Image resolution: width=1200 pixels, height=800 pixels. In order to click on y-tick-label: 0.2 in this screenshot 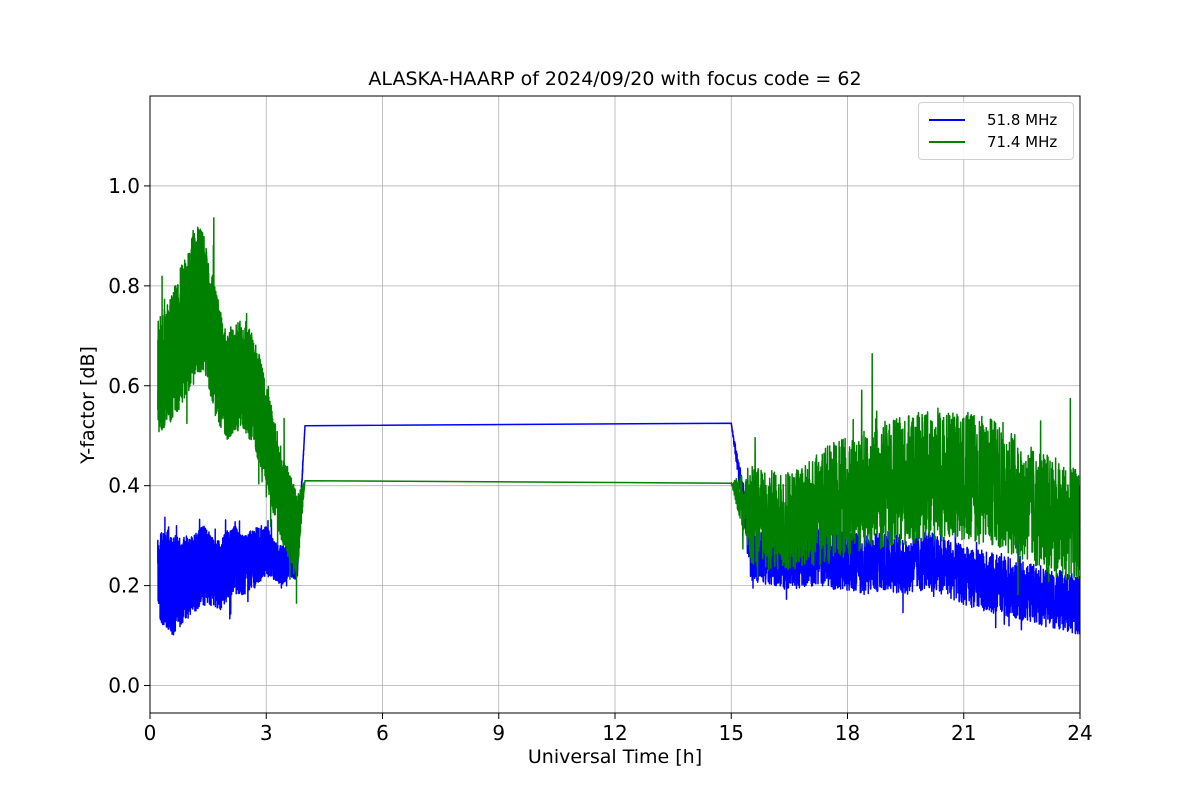, I will do `click(124, 586)`.